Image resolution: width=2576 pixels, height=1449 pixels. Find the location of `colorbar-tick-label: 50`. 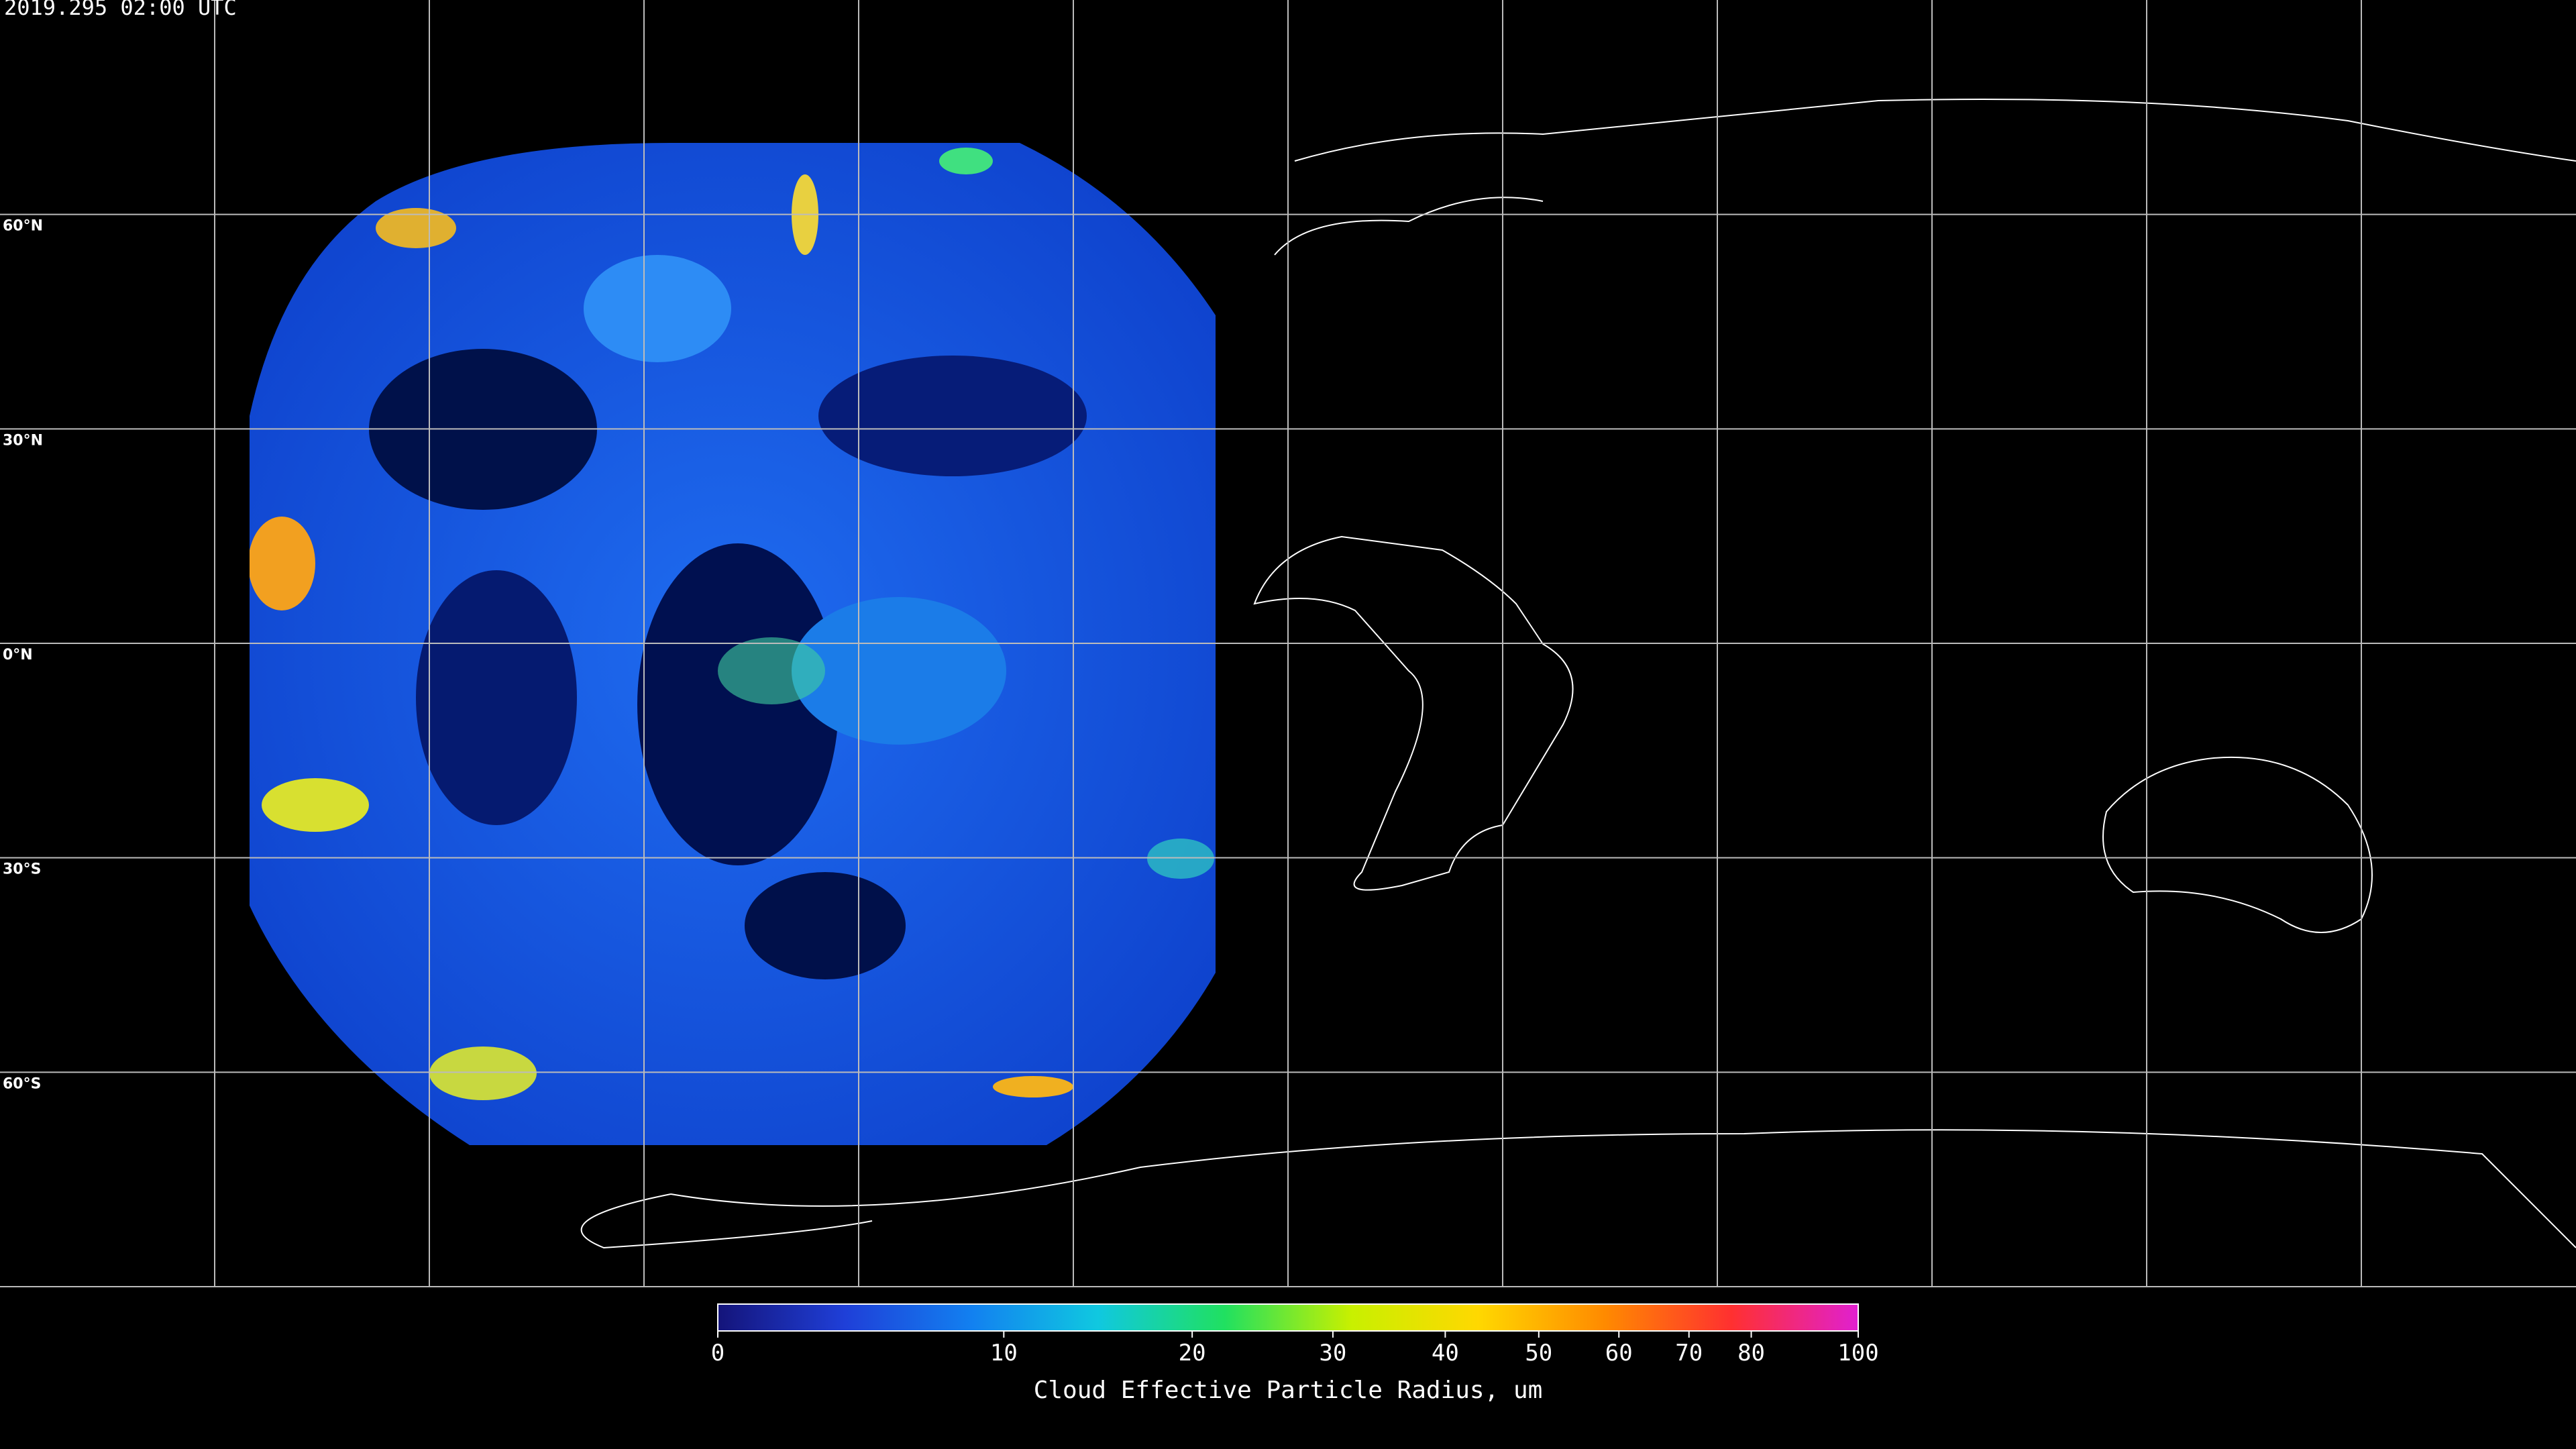

colorbar-tick-label: 50 is located at coordinates (1538, 1353).